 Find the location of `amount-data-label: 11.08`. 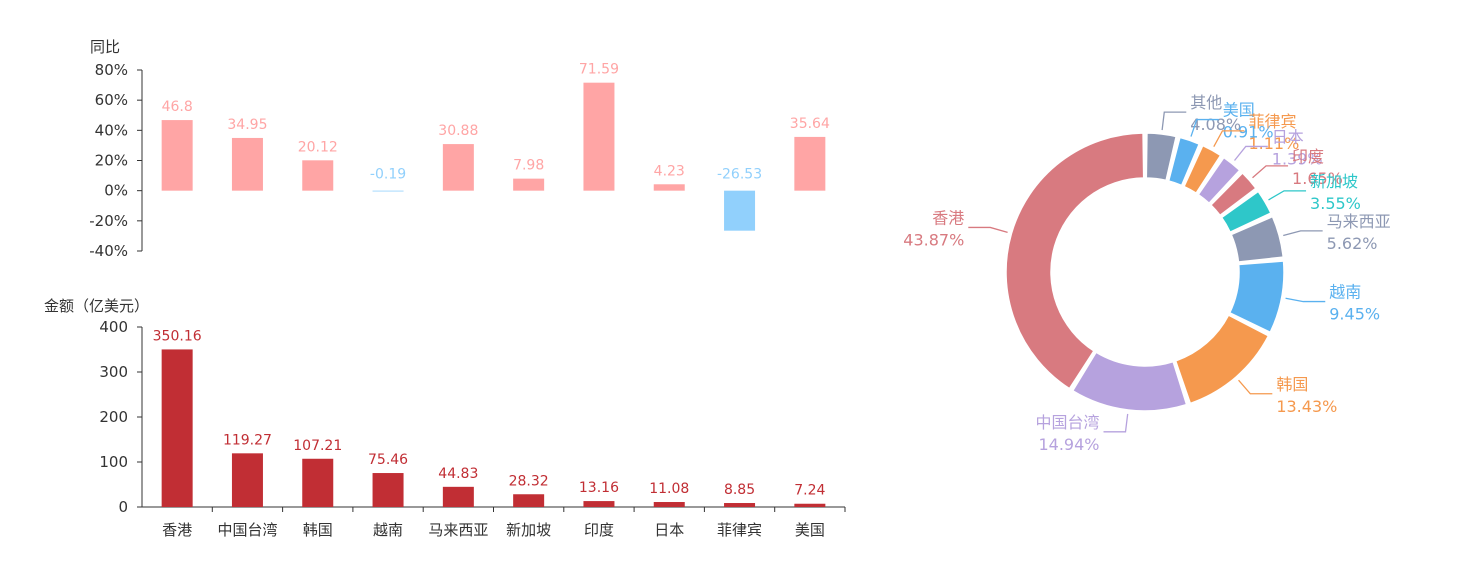

amount-data-label: 11.08 is located at coordinates (669, 489).